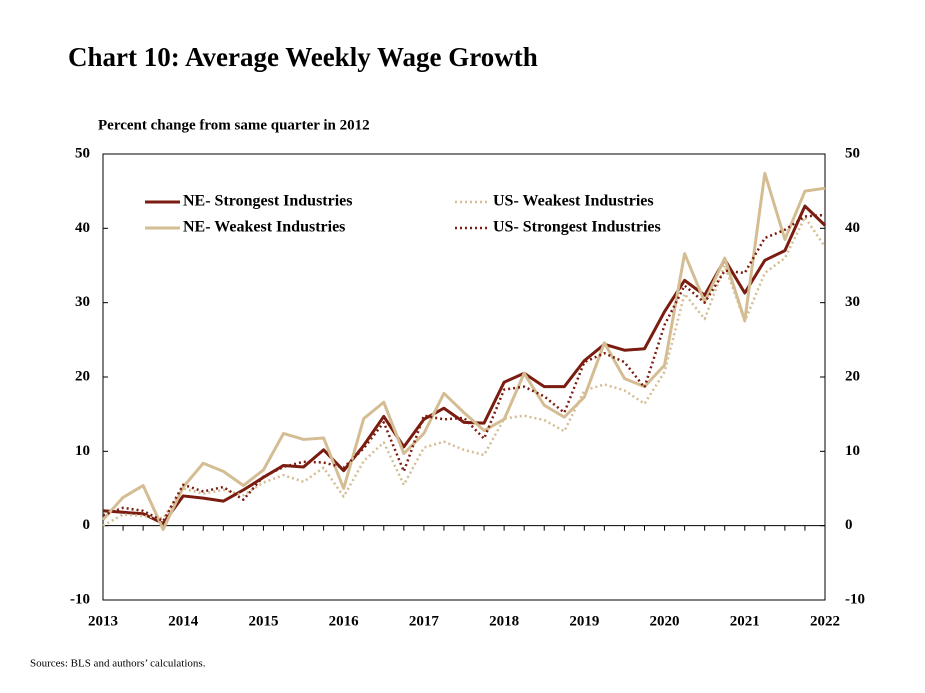 Image resolution: width=925 pixels, height=693 pixels. Describe the element at coordinates (745, 621) in the screenshot. I see `x-tick-label: 2021` at that location.